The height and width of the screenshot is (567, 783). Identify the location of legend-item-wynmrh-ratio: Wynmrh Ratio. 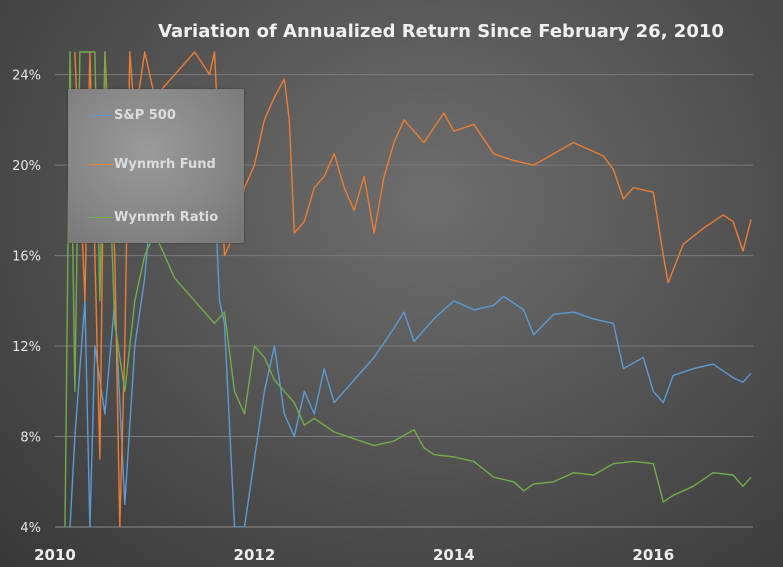
(153, 217).